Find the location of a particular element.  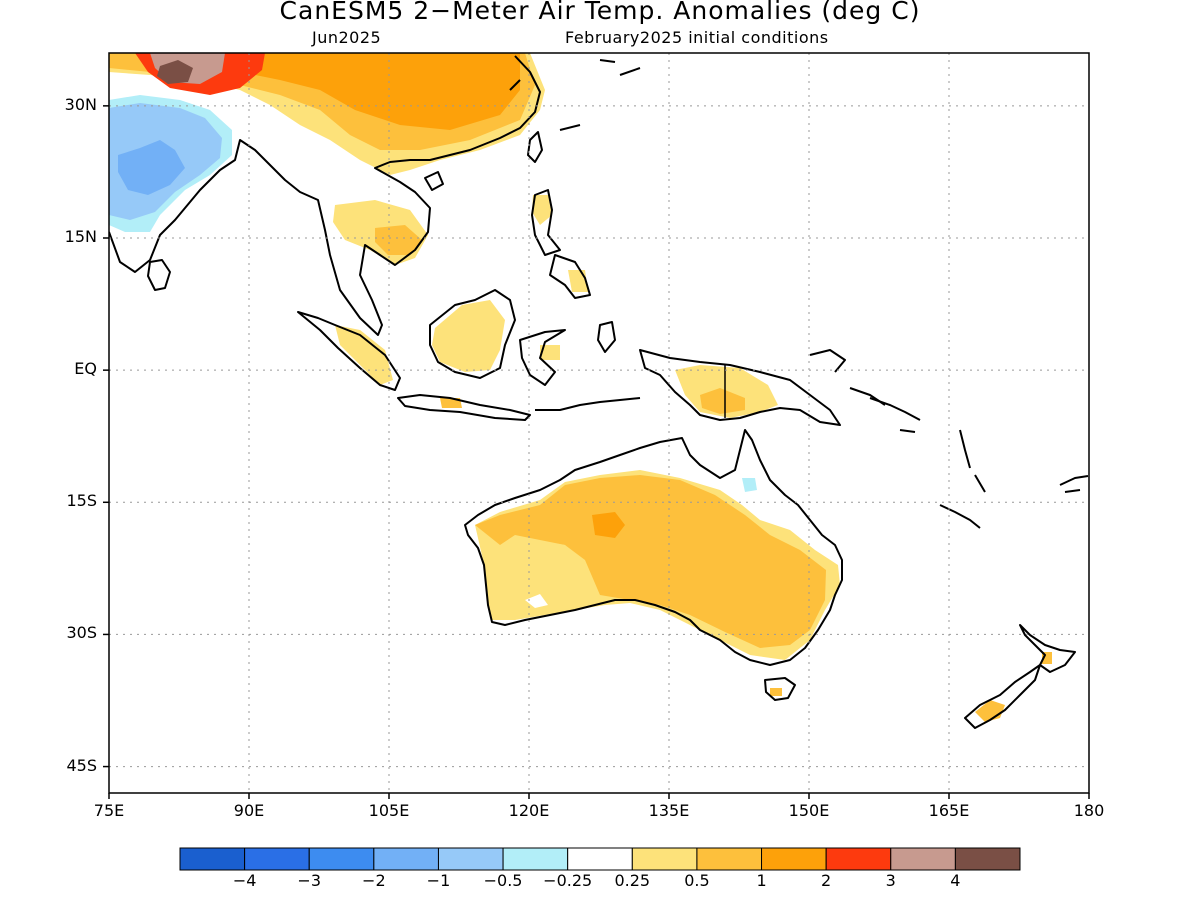

y-tick-label: 30N is located at coordinates (80, 104).